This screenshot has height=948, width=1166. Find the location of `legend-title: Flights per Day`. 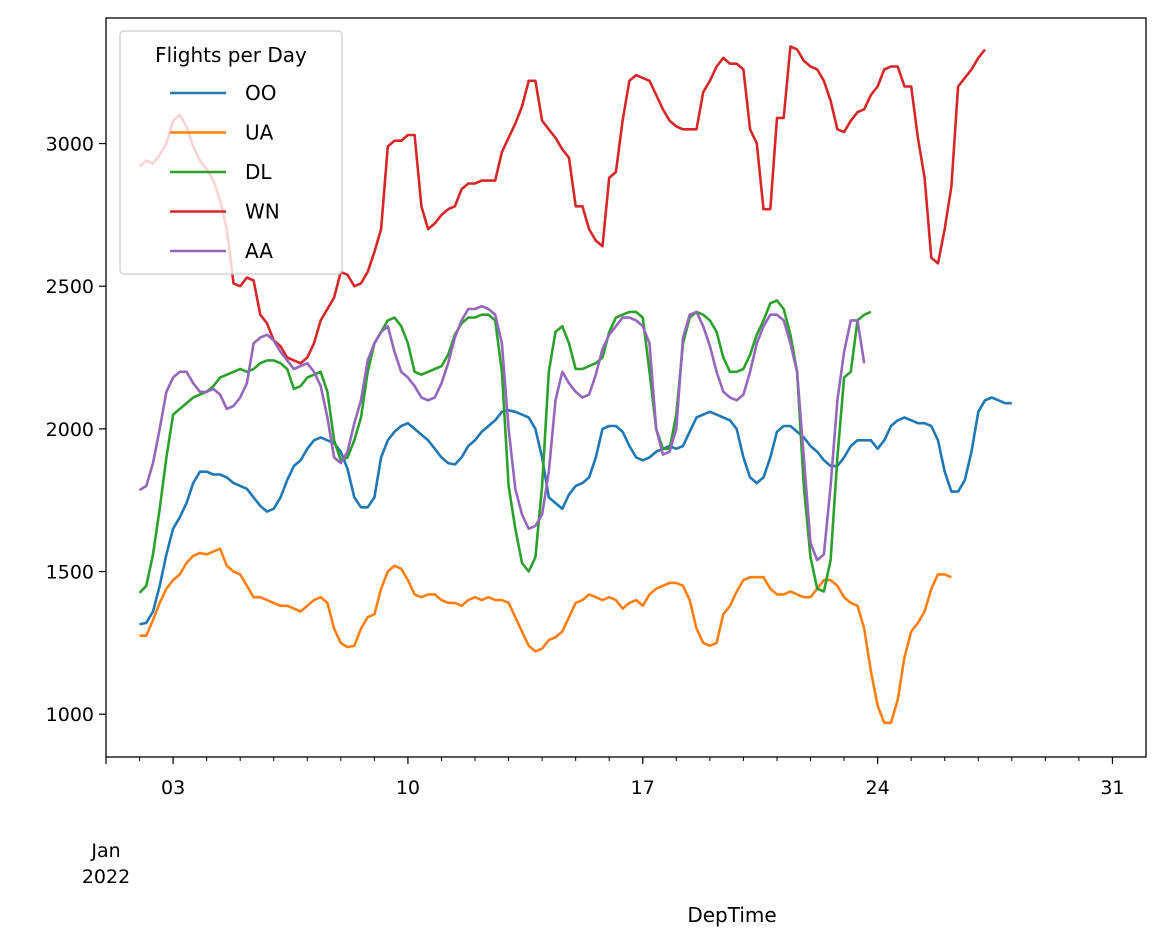

legend-title: Flights per Day is located at coordinates (231, 55).